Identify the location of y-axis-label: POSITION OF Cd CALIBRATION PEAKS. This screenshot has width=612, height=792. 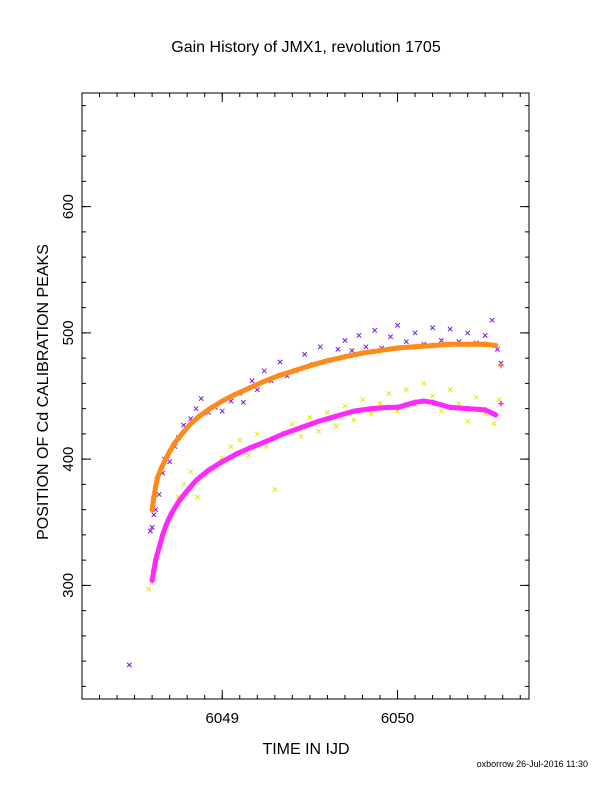
(43, 392).